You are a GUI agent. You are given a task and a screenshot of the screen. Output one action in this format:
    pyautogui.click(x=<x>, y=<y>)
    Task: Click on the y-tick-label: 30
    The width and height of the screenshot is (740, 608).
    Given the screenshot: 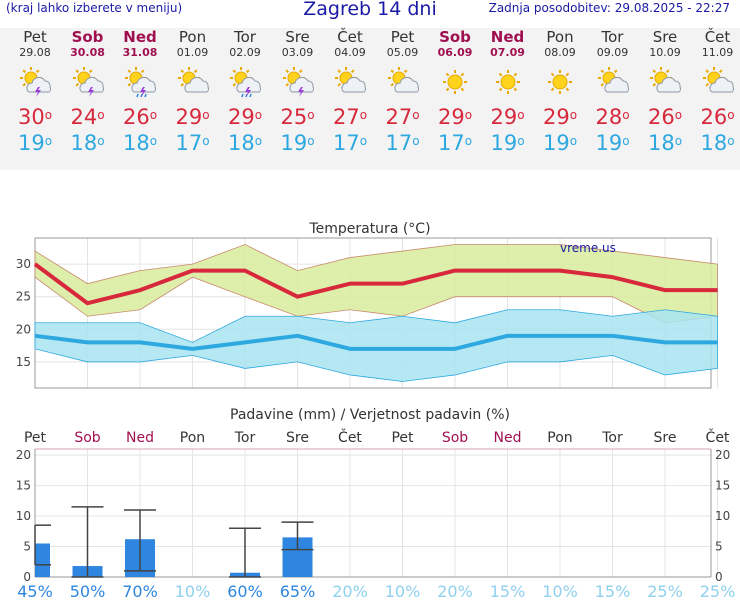 What is the action you would take?
    pyautogui.click(x=23, y=264)
    